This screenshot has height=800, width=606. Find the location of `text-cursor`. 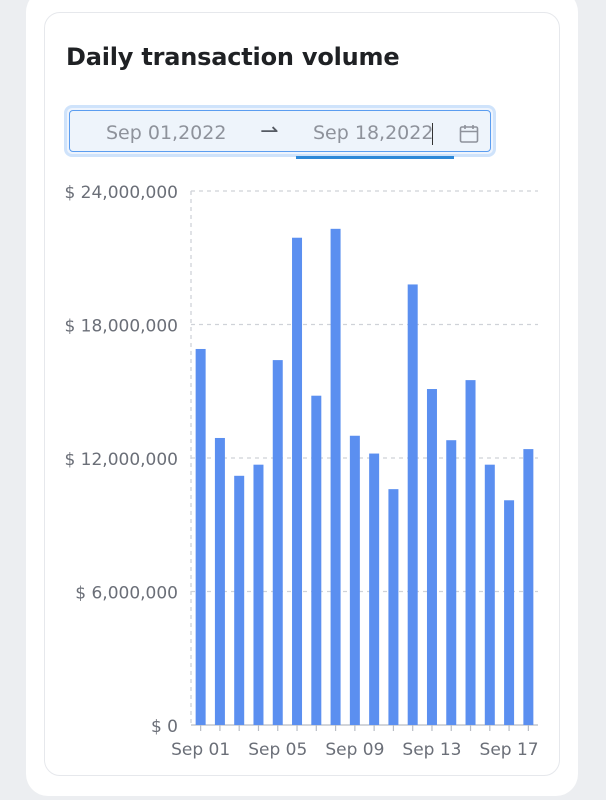

text-cursor is located at coordinates (432, 134).